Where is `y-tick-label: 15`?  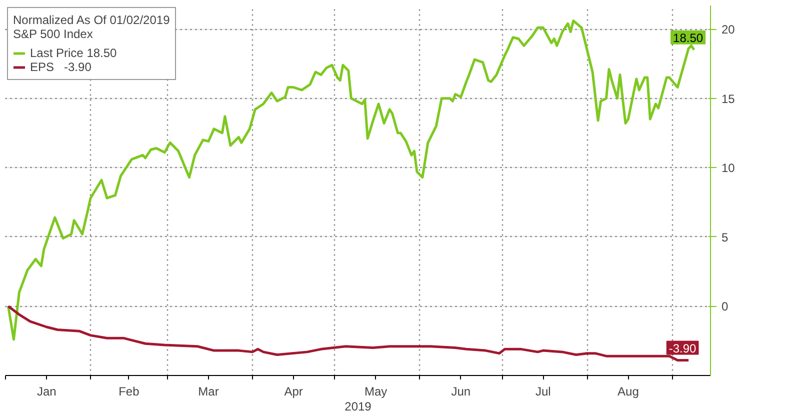 y-tick-label: 15 is located at coordinates (729, 99).